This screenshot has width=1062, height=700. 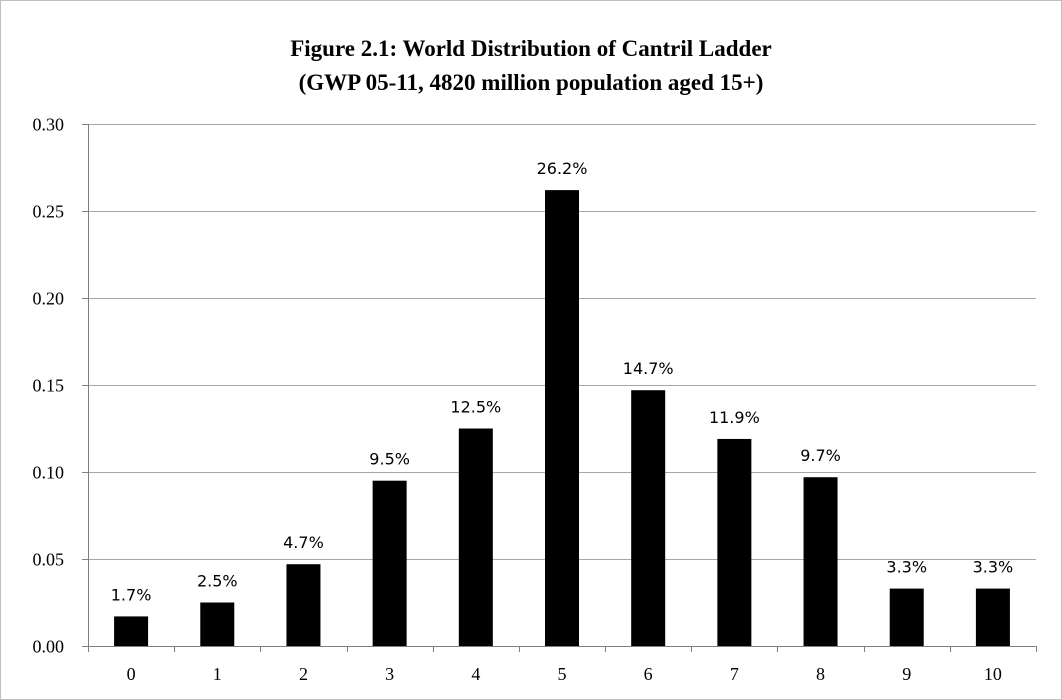 I want to click on x-tick-label: 5, so click(x=562, y=674).